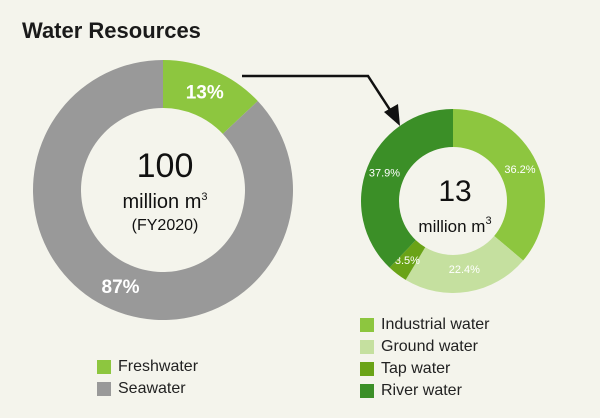  What do you see at coordinates (435, 324) in the screenshot?
I see `legend-label: Industrial water` at bounding box center [435, 324].